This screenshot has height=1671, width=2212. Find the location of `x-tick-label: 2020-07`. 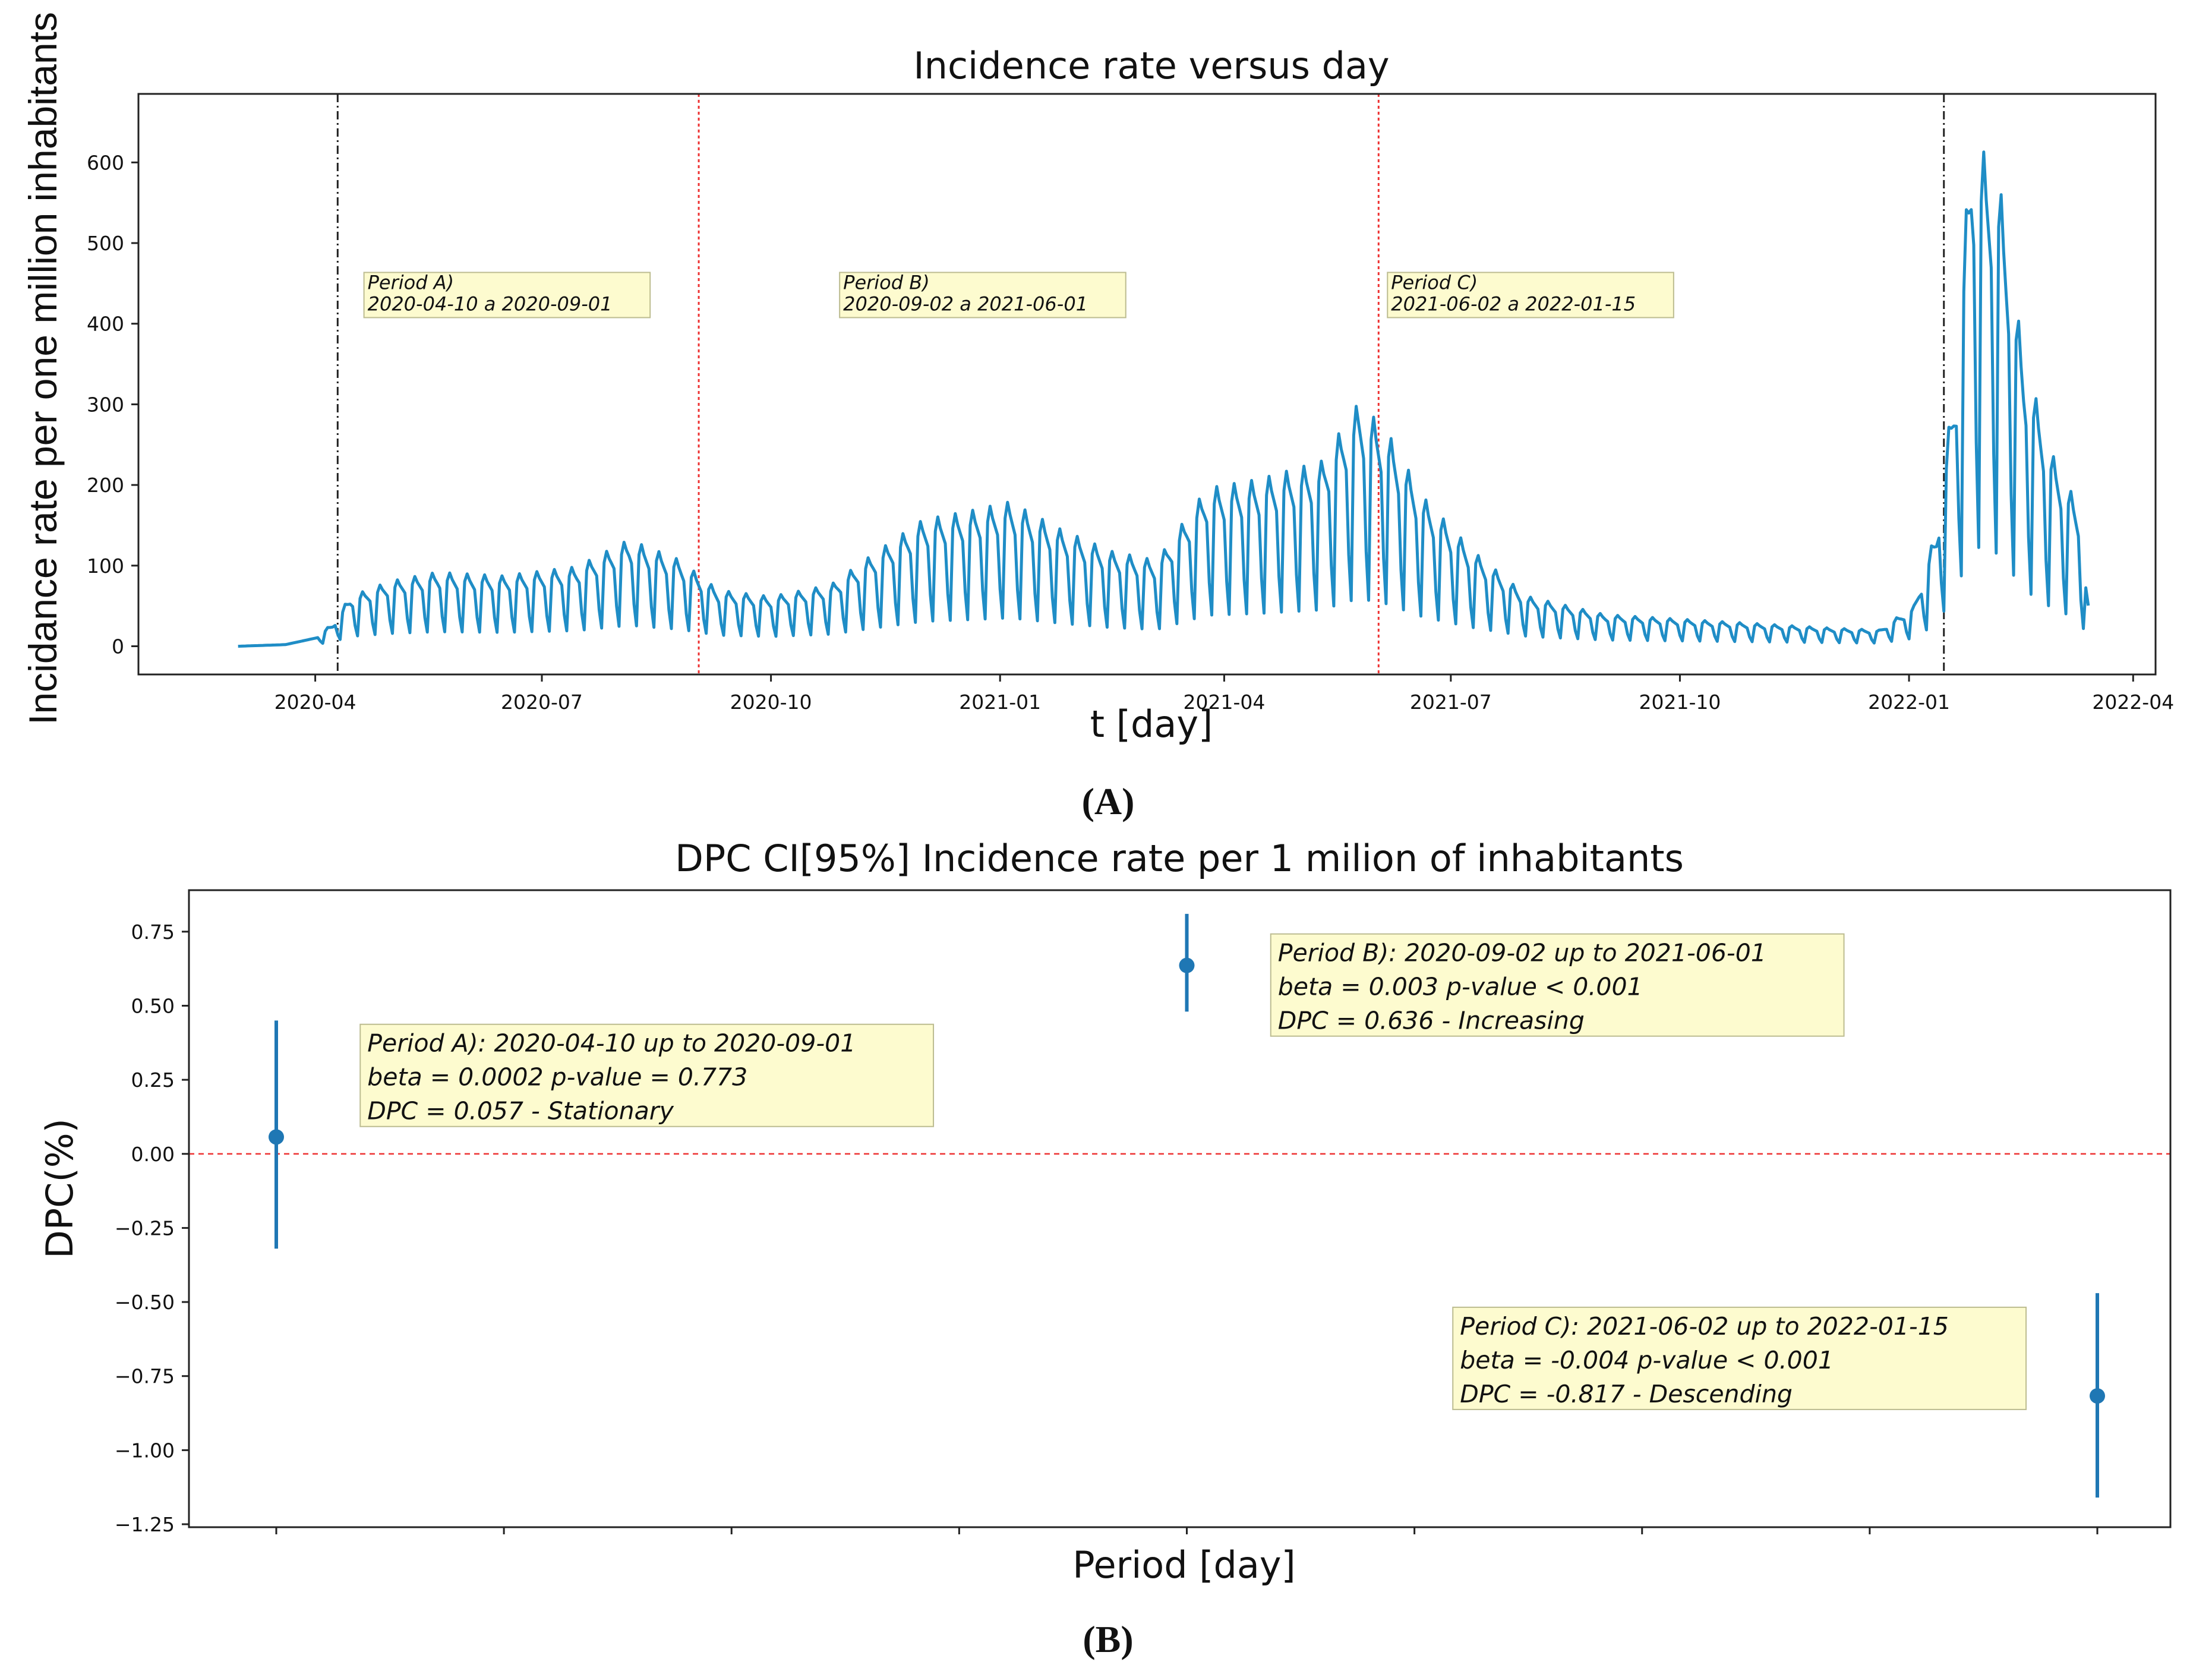

x-tick-label: 2020-07 is located at coordinates (542, 702).